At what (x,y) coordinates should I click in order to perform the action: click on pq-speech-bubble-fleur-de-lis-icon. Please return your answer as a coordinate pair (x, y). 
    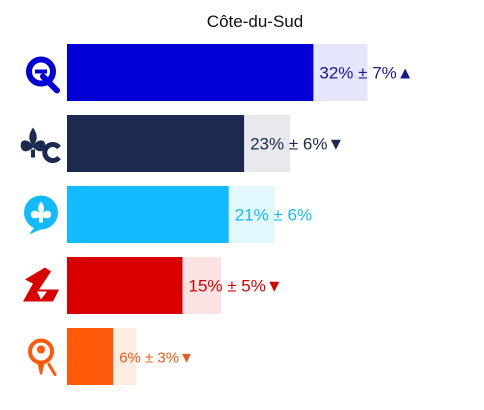
    Looking at the image, I should click on (41, 215).